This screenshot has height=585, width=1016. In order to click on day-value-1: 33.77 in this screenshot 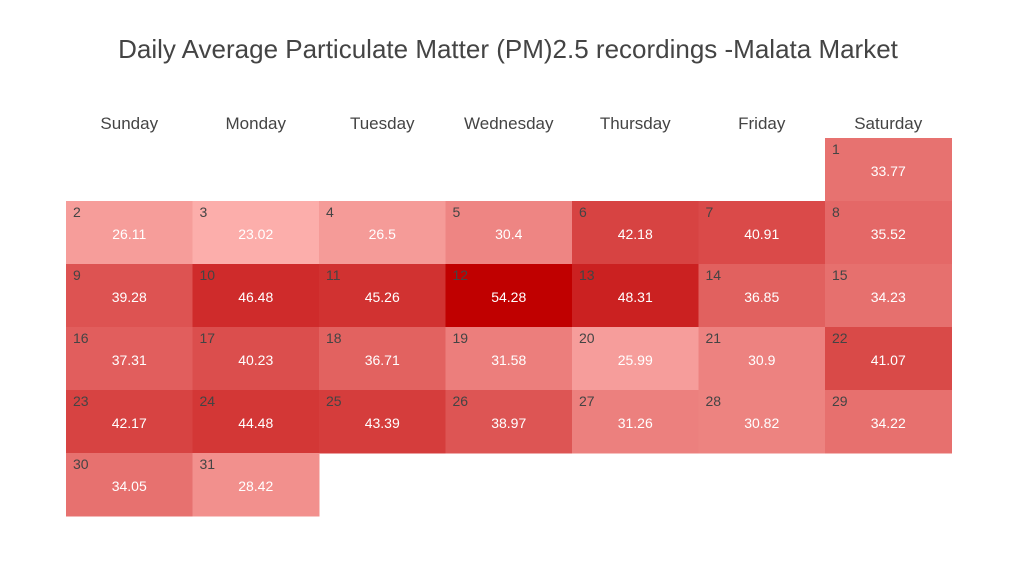, I will do `click(888, 171)`.